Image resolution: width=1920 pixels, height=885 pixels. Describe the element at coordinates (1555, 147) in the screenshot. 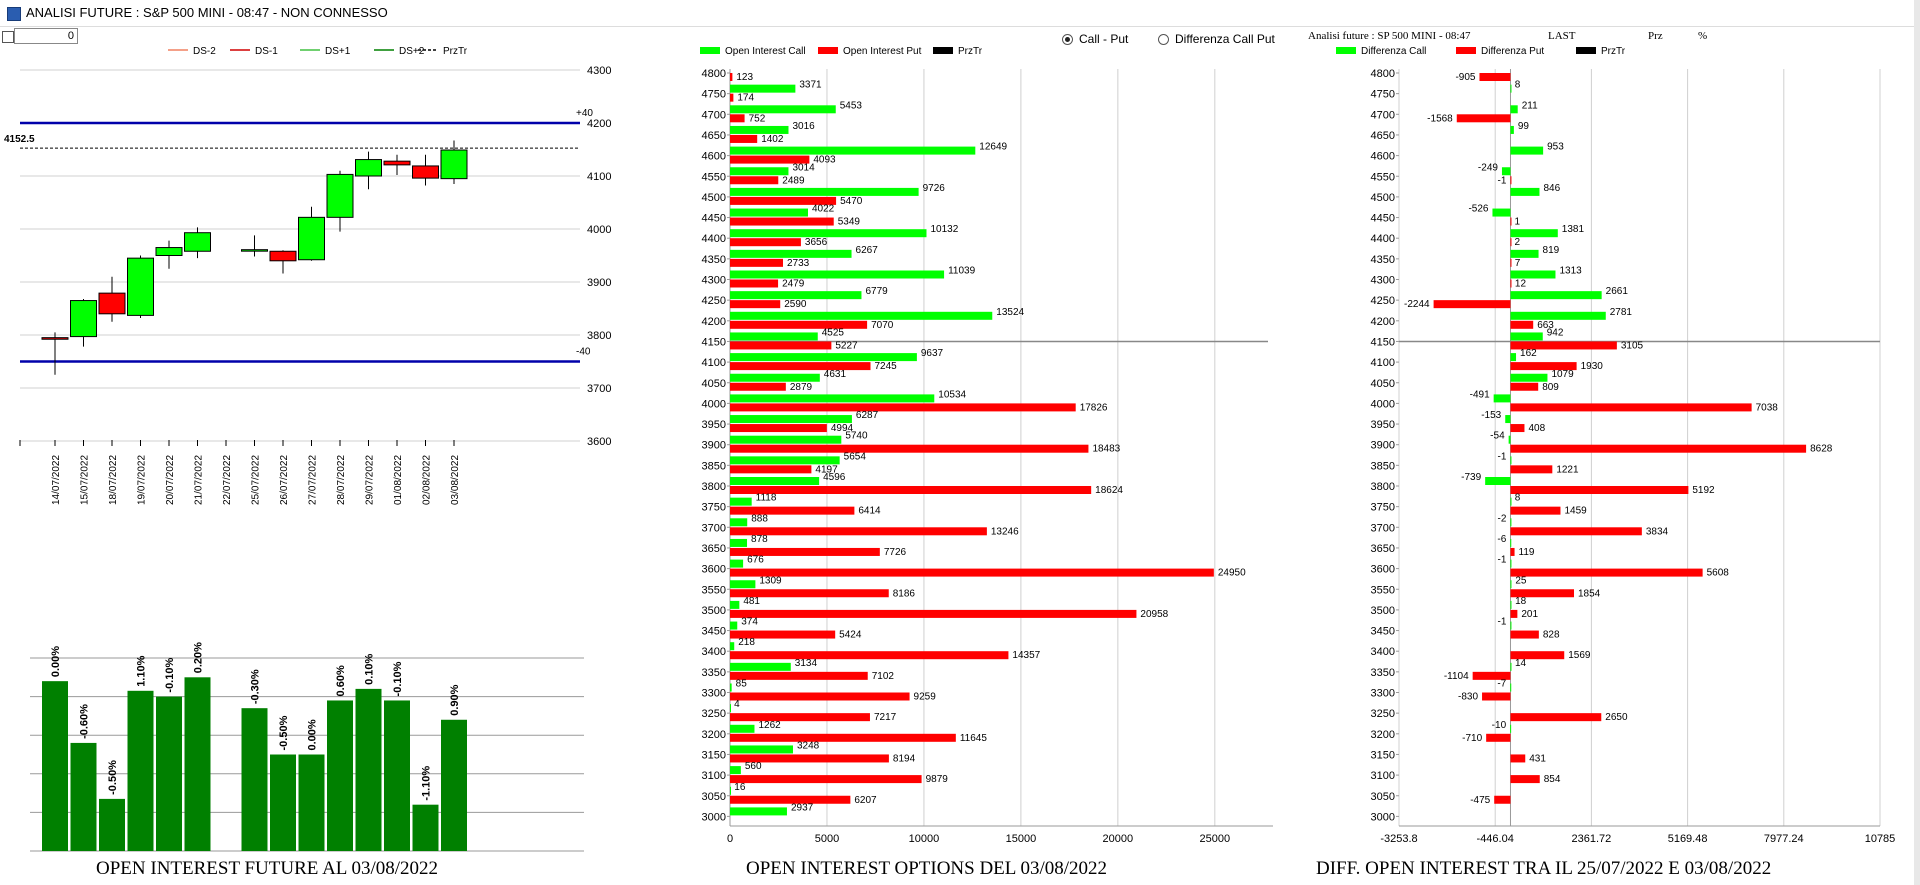

I see `call-value-label: 953` at that location.